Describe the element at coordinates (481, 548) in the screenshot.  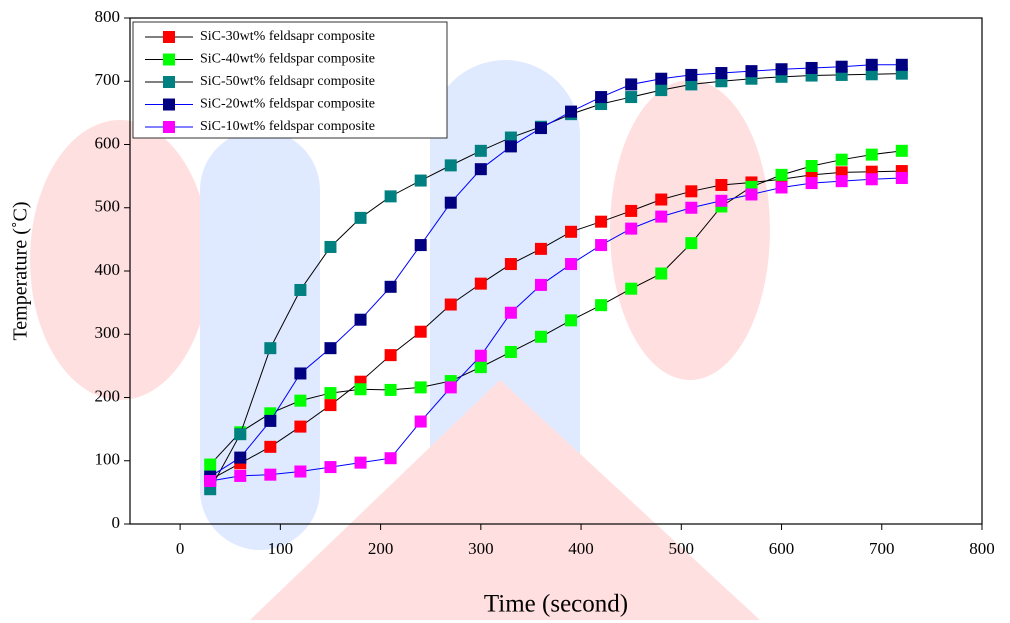
I see `x-tick-label: 300` at that location.